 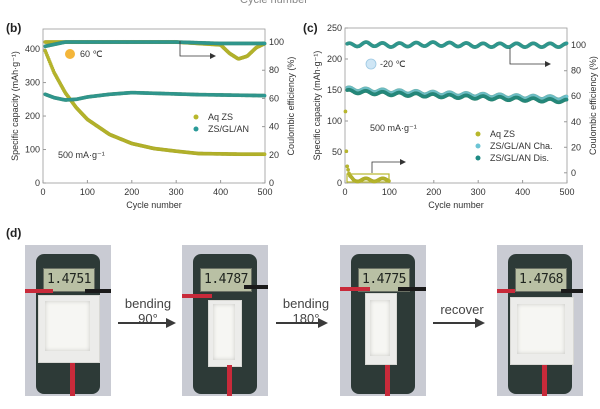 I want to click on multimeter: 1.4775, so click(x=383, y=324).